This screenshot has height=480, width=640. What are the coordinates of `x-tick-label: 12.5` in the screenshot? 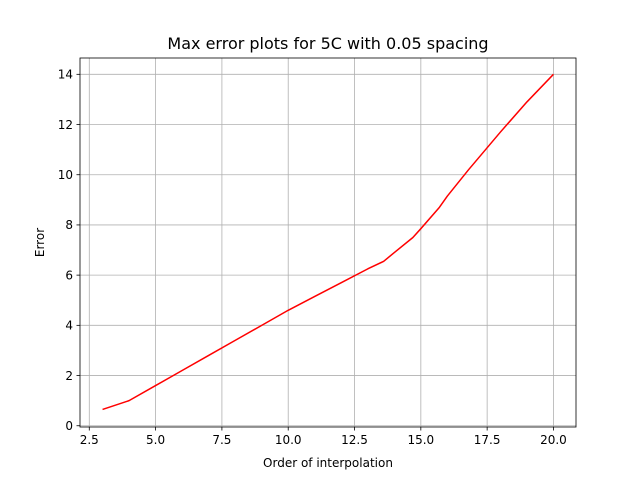 It's located at (354, 440).